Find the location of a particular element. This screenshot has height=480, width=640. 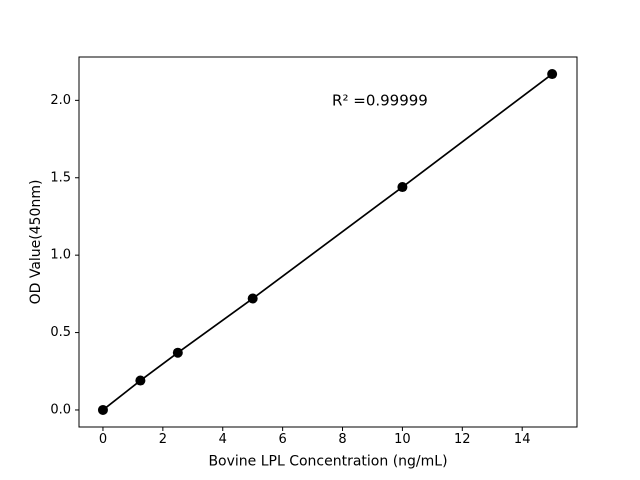

y-tick-label: 2.0 is located at coordinates (60, 100).